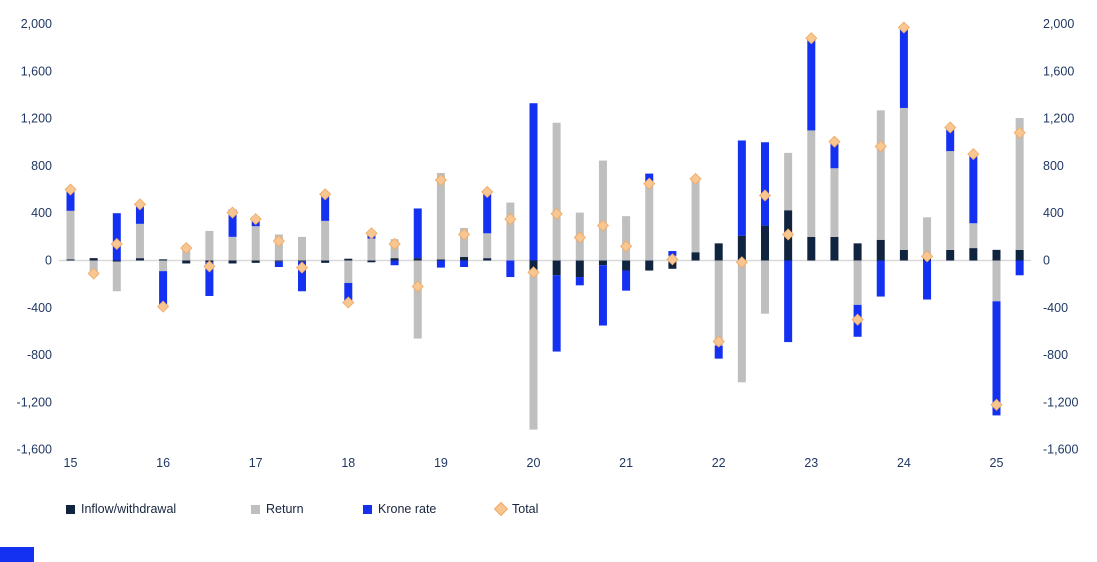  What do you see at coordinates (556, 313) in the screenshot?
I see `bar-segment-20Q2-krone` at bounding box center [556, 313].